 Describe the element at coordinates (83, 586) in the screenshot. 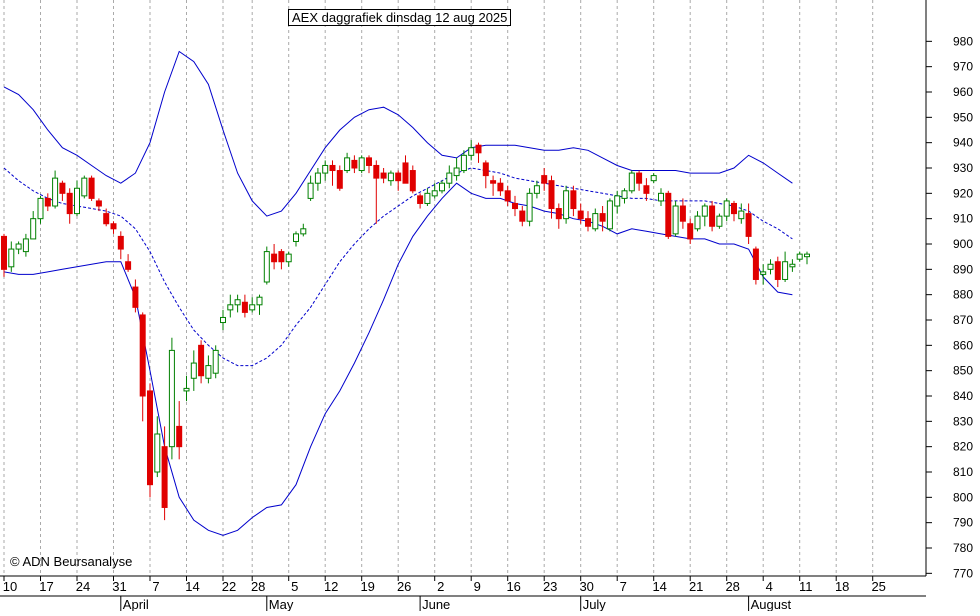

I see `x-tick-label: 24` at that location.